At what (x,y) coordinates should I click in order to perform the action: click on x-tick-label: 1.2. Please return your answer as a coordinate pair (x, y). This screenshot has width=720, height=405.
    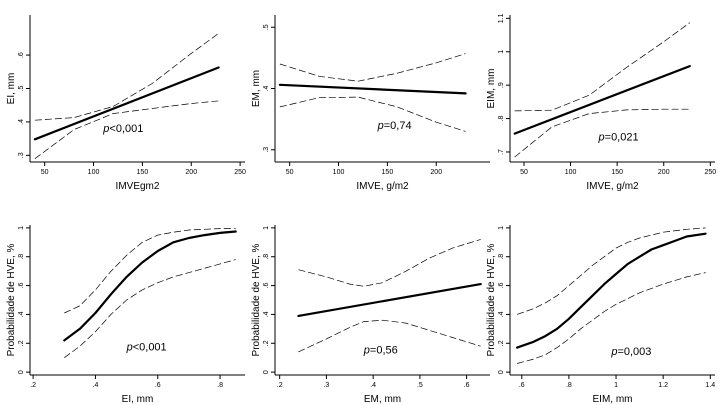
    Looking at the image, I should click on (663, 385).